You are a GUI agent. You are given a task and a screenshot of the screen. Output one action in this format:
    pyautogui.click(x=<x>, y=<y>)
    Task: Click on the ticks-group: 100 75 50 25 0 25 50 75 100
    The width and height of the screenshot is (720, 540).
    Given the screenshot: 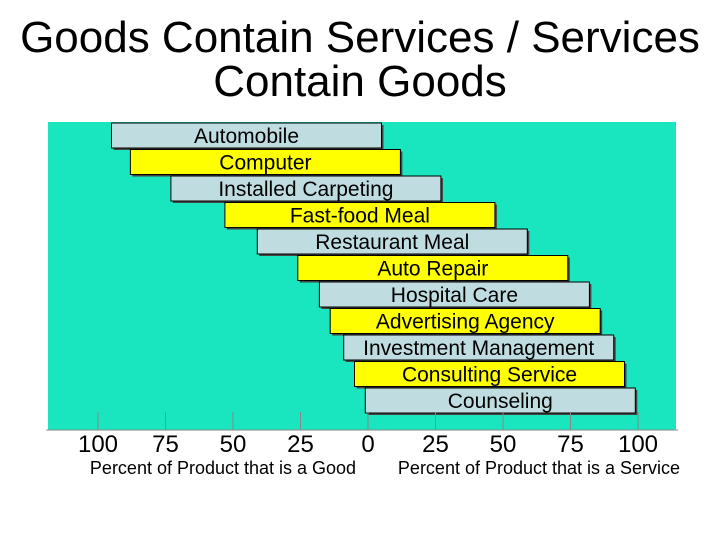 What is the action you would take?
    pyautogui.click(x=368, y=435)
    